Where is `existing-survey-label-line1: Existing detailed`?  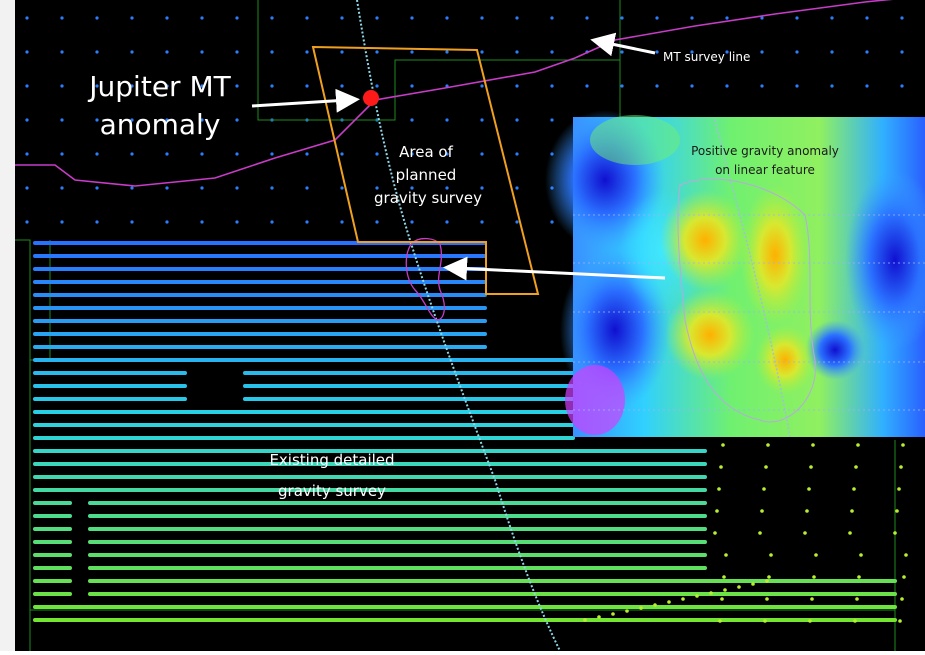
existing-survey-label-line1: Existing detailed is located at coordinates (331, 460).